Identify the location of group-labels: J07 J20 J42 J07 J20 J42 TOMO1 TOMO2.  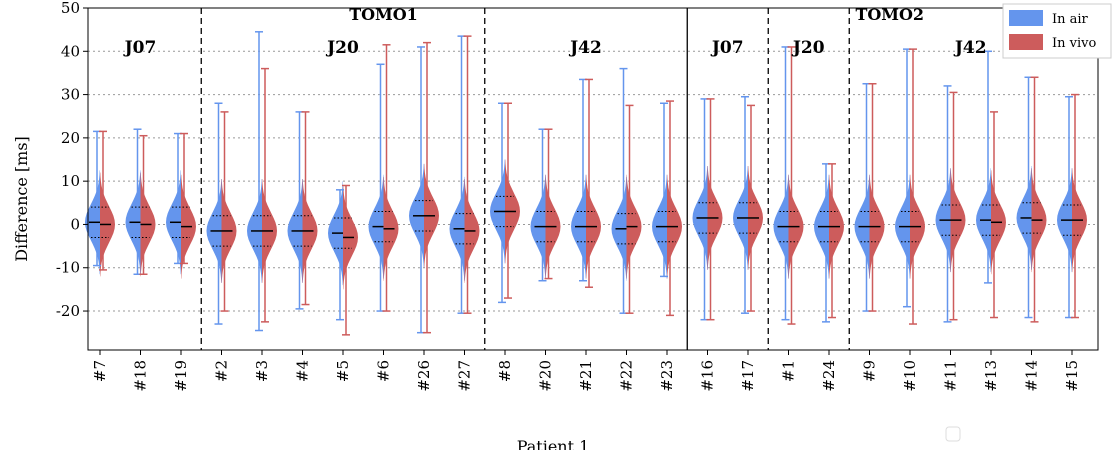
(555, 31).